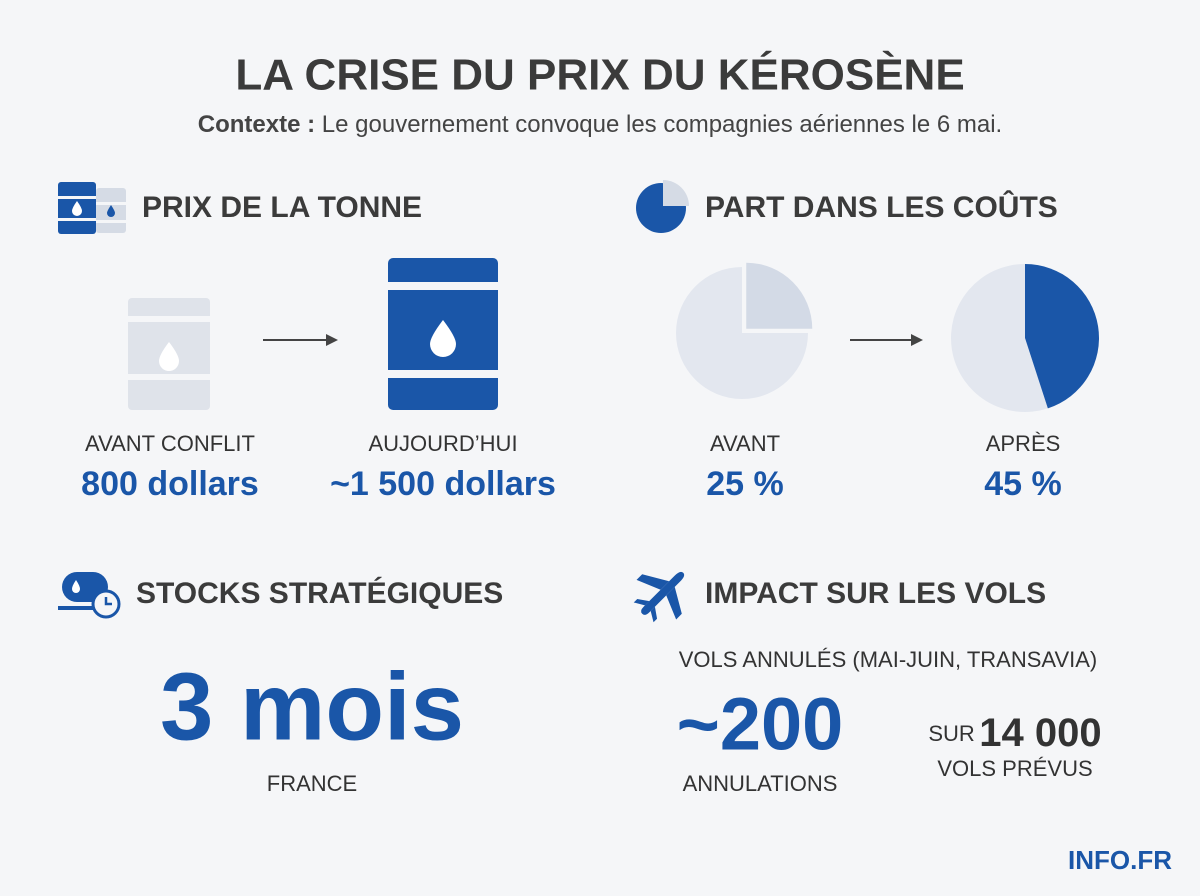 Image resolution: width=1200 pixels, height=896 pixels. Describe the element at coordinates (745, 484) in the screenshot. I see `share-value: 25 %` at that location.